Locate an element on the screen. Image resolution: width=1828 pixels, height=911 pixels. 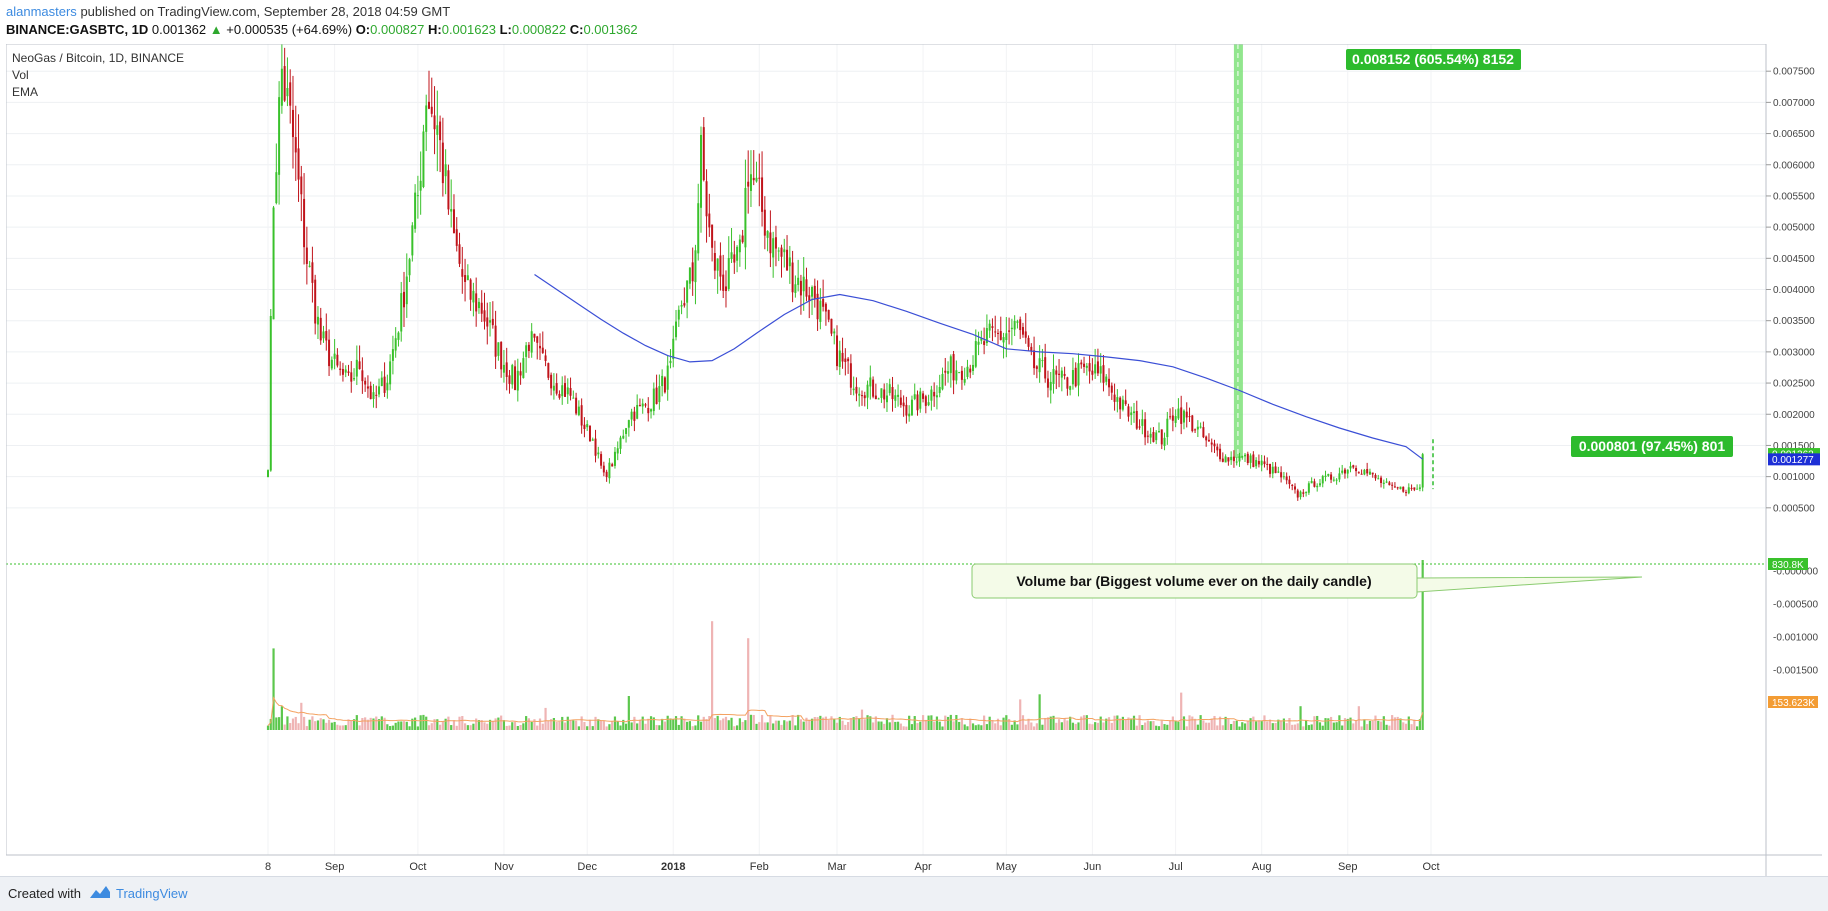
price-change: +0.000535 (+64.69%) is located at coordinates (289, 29).